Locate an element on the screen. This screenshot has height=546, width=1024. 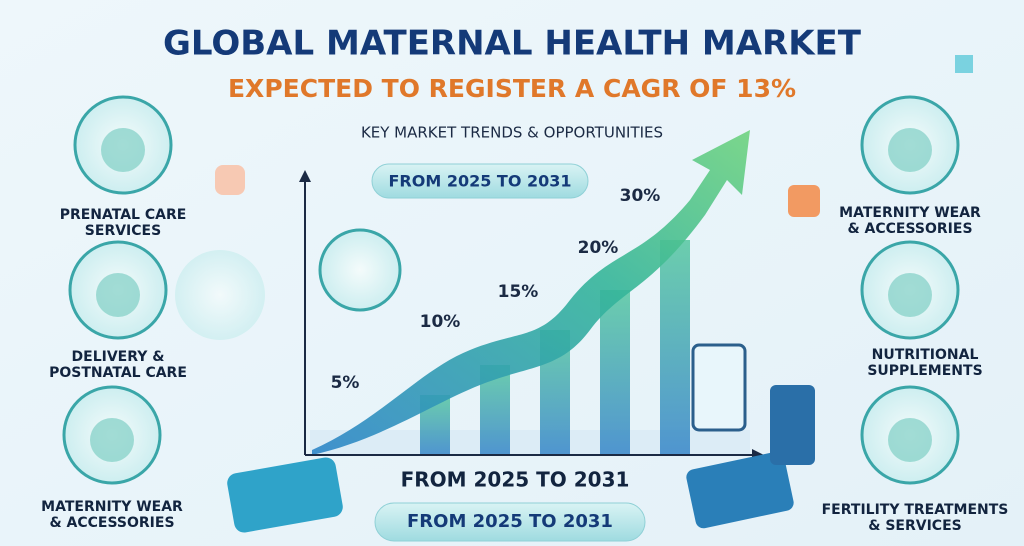
segment-label: SERVICES is located at coordinates (123, 231).